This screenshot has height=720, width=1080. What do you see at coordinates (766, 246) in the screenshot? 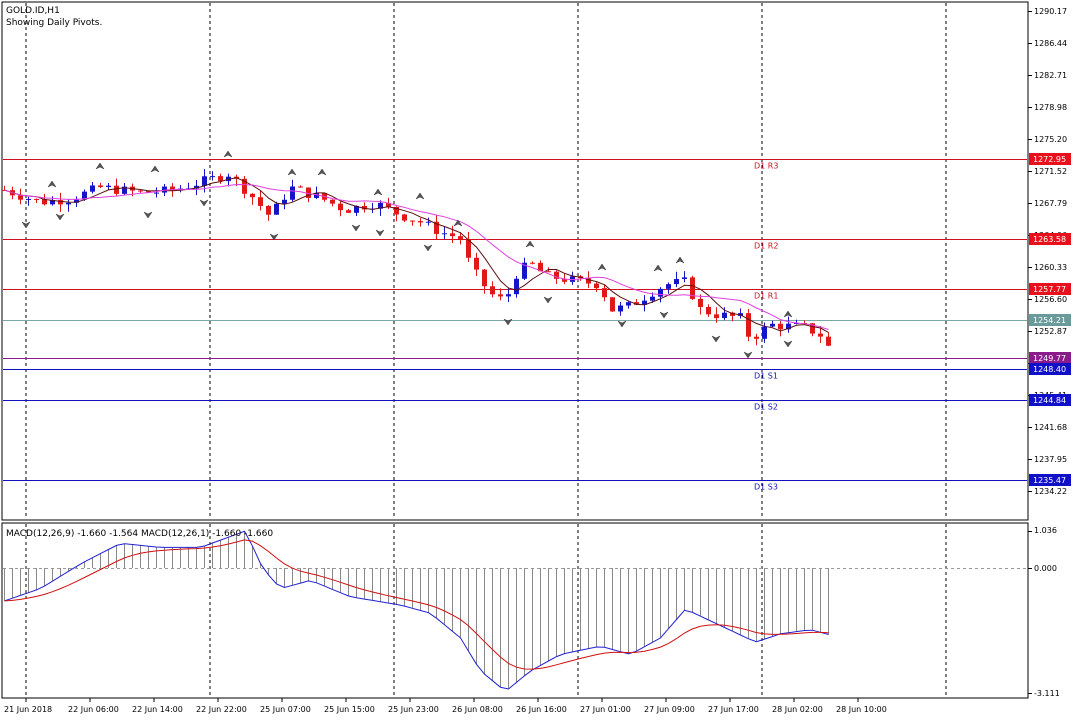
I see `pivot-label: D1 R2` at bounding box center [766, 246].